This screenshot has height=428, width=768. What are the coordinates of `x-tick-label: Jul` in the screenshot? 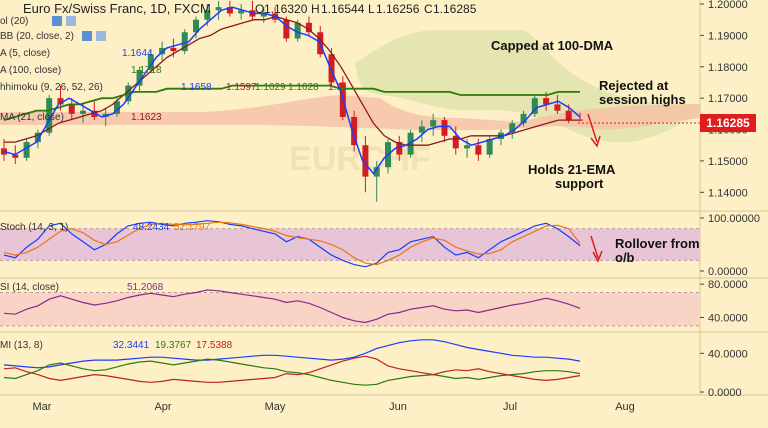 It's located at (510, 407).